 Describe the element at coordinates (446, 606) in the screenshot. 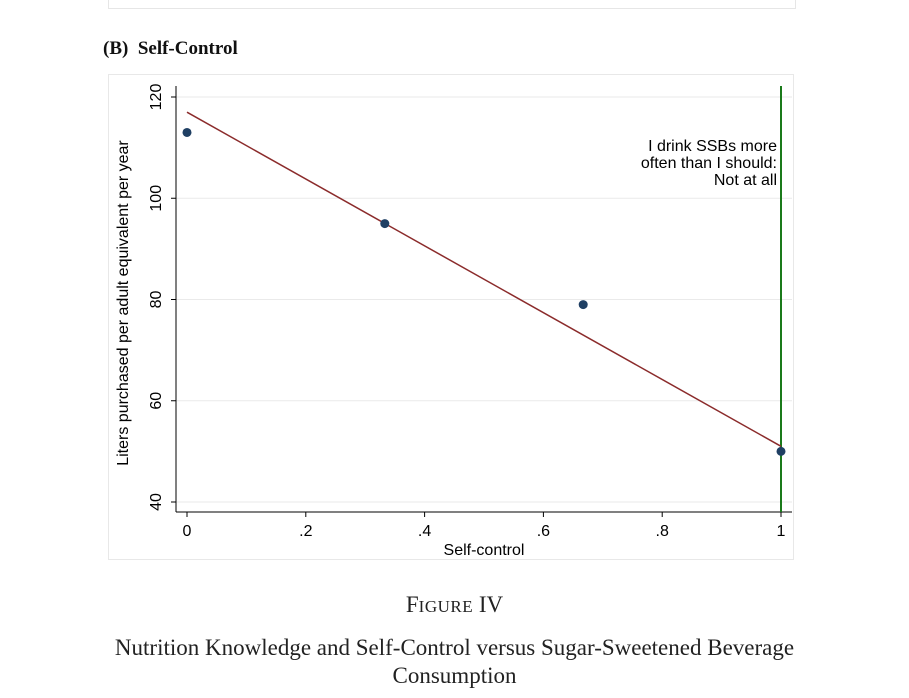

I see `figure-label-rest: IGURE` at that location.